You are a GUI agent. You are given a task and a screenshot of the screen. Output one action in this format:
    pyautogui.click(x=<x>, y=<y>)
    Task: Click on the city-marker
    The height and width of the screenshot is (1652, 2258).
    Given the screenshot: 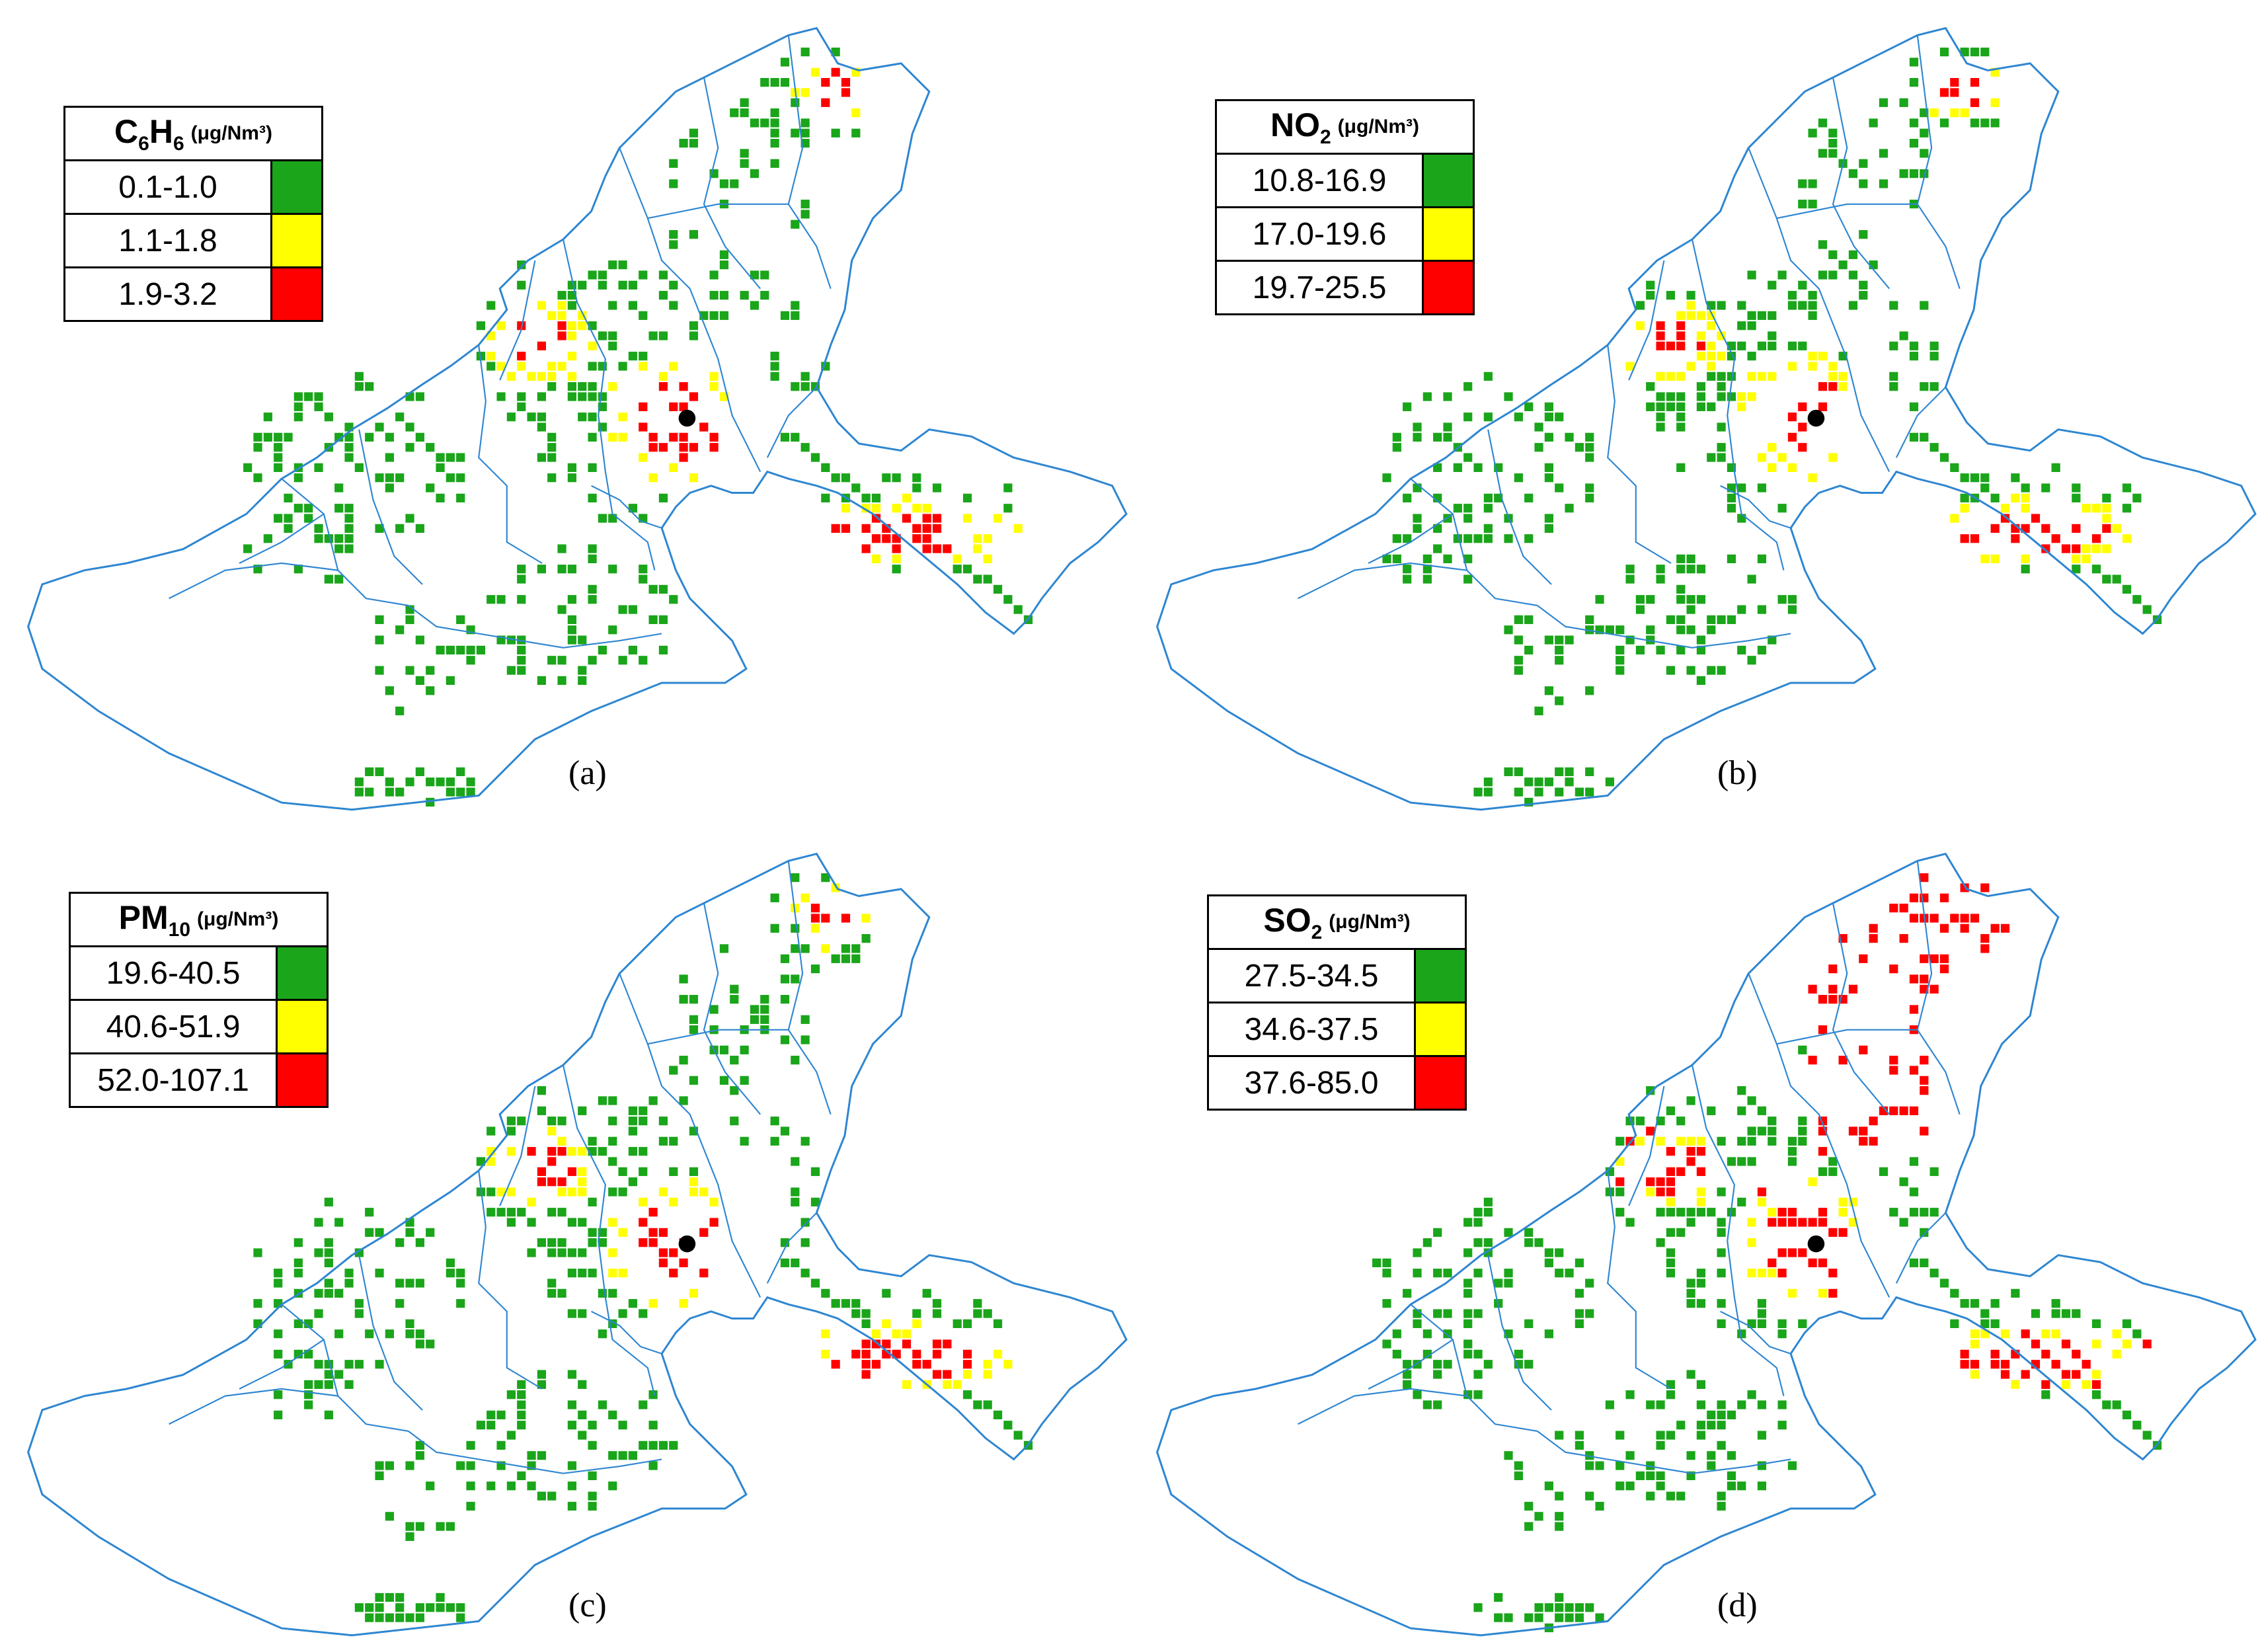 What is the action you would take?
    pyautogui.click(x=1816, y=1244)
    